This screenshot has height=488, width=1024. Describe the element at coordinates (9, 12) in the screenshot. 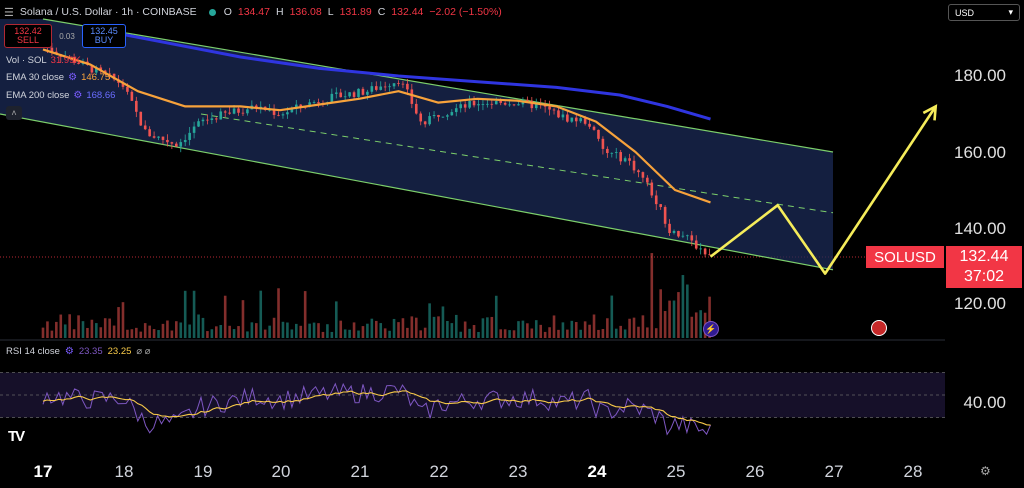

I see `menu-icon: ☰` at that location.